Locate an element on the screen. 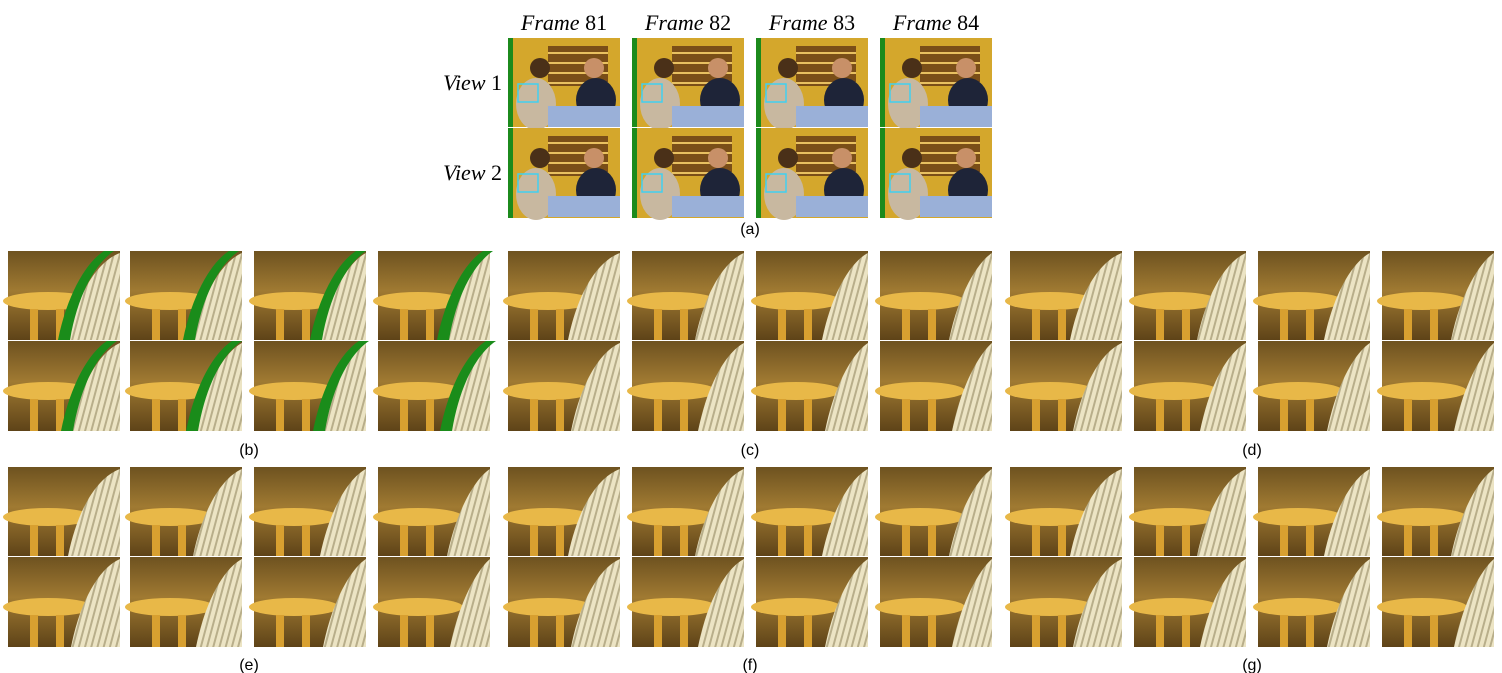 Image resolution: width=1502 pixels, height=673 pixels. column-label: Frame 84 is located at coordinates (935, 22).